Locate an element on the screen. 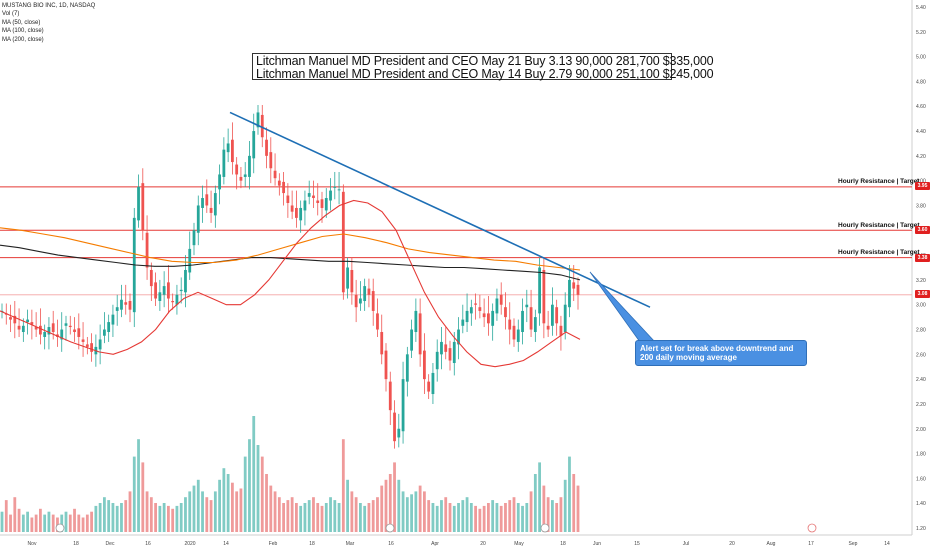 The image size is (932, 550). y-tick-label: 3.80 is located at coordinates (921, 206).